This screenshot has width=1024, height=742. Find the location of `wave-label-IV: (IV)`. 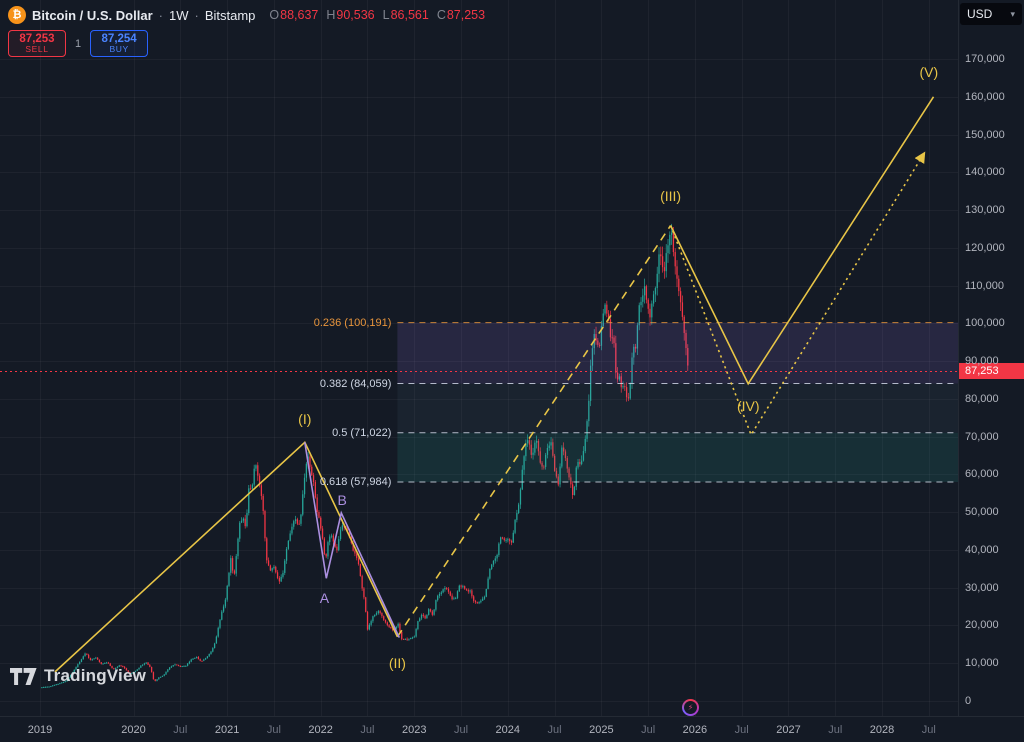

wave-label-IV: (IV) is located at coordinates (748, 405).